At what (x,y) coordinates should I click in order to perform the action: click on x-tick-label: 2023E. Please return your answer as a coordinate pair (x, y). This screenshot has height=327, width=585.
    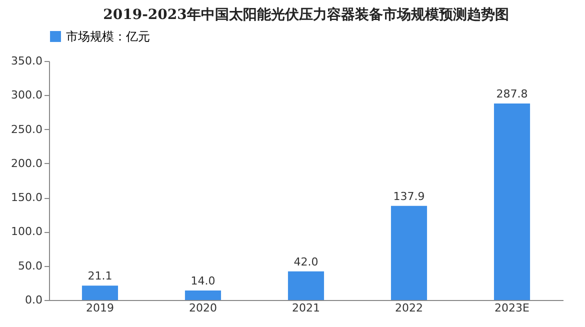
    Looking at the image, I should click on (512, 308).